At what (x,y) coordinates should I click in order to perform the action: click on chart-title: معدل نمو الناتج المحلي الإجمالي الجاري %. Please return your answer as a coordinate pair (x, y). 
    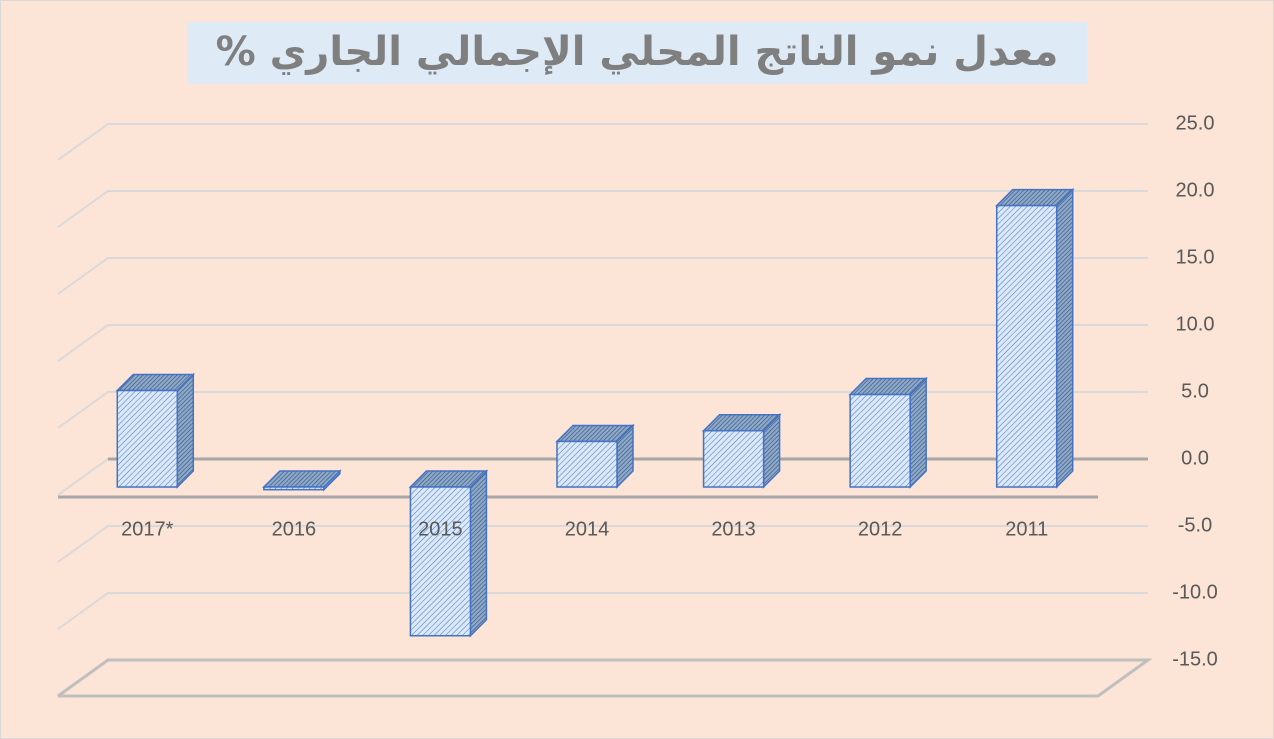
    Looking at the image, I should click on (637, 52).